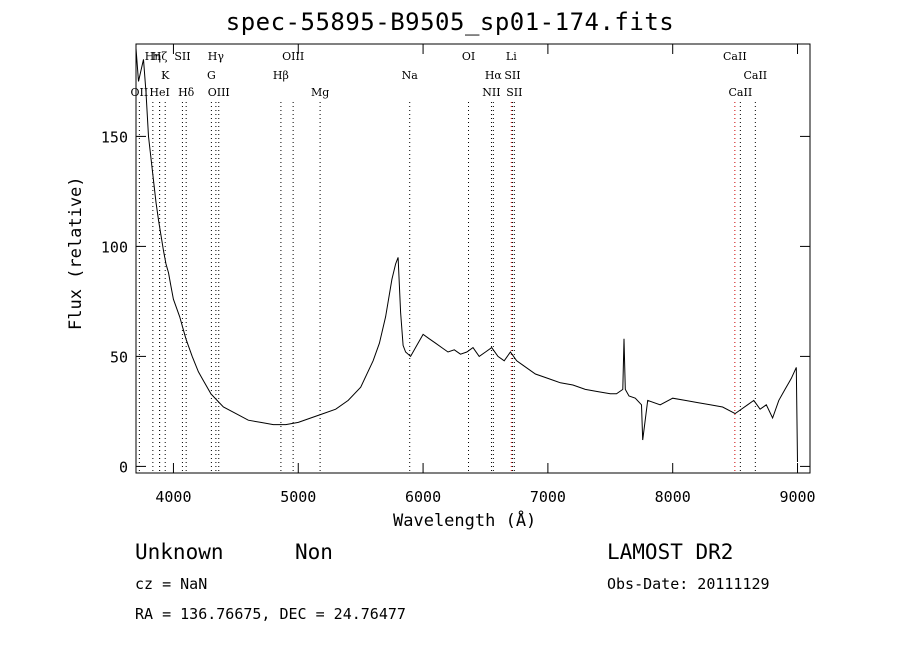 This screenshot has width=900, height=650. What do you see at coordinates (76, 253) in the screenshot?
I see `y-axis-label: Flux (relative)` at bounding box center [76, 253].